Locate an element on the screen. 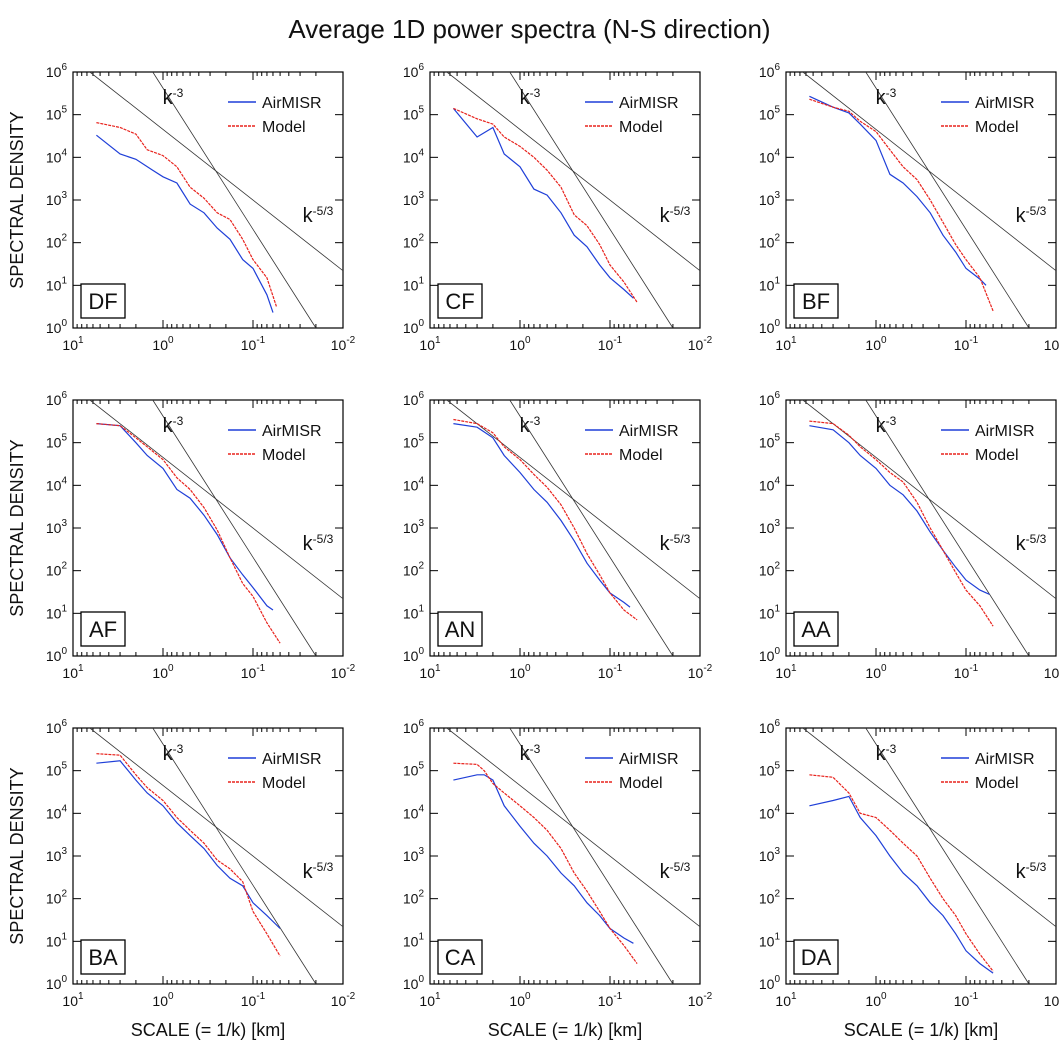 The width and height of the screenshot is (1059, 1056). k-5-3-label-exp: -5/3 is located at coordinates (323, 211).